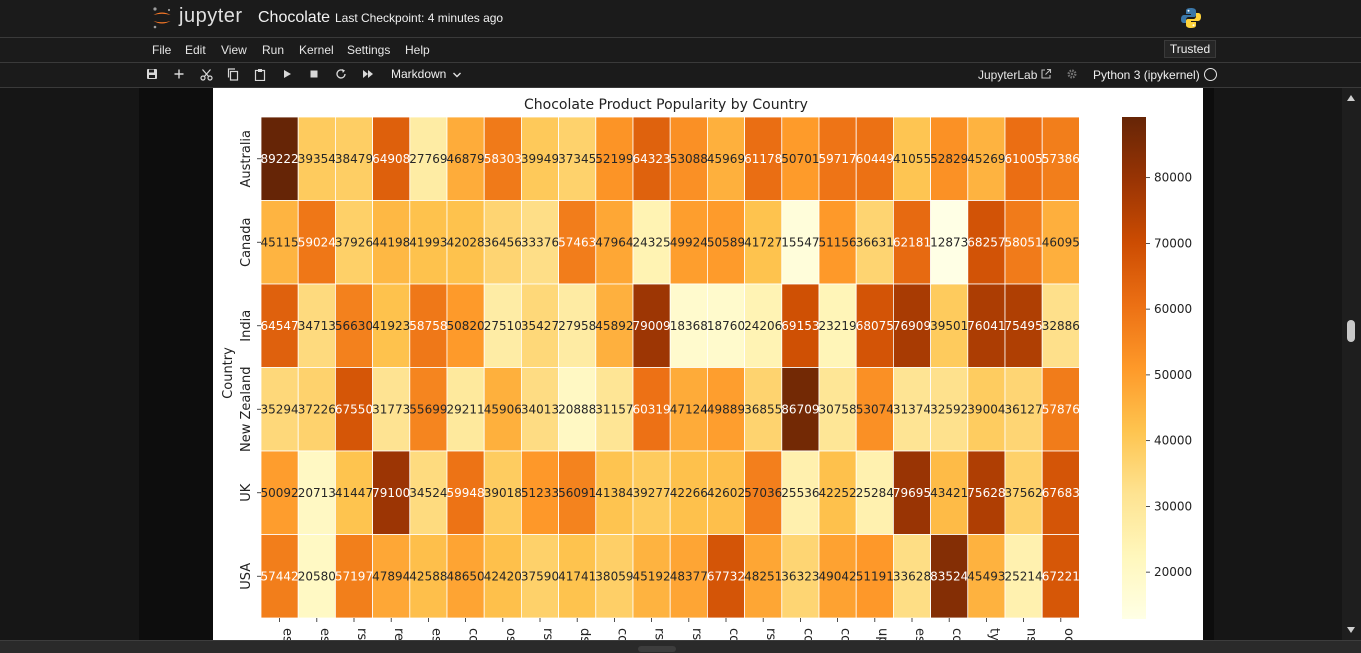  Describe the element at coordinates (763, 409) in the screenshot. I see `cell-value-label: 36855` at that location.